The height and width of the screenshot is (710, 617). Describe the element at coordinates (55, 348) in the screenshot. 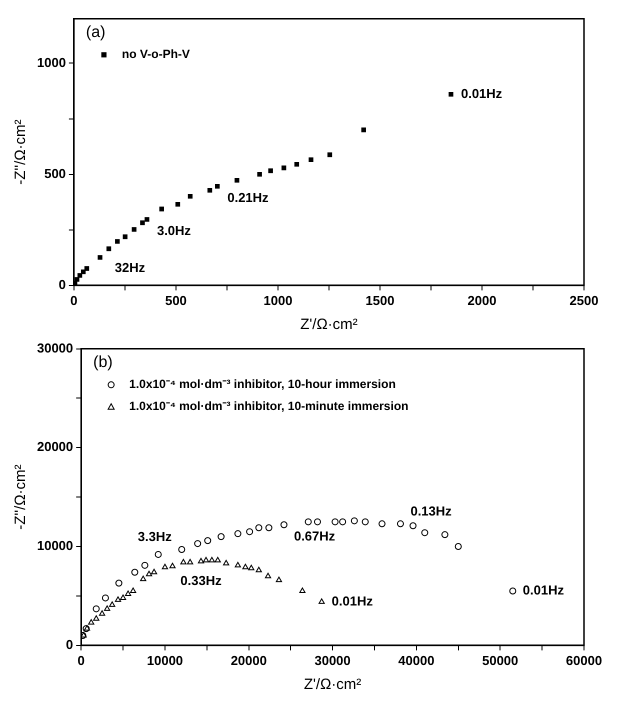

I see `y-tick-label: 30000` at that location.